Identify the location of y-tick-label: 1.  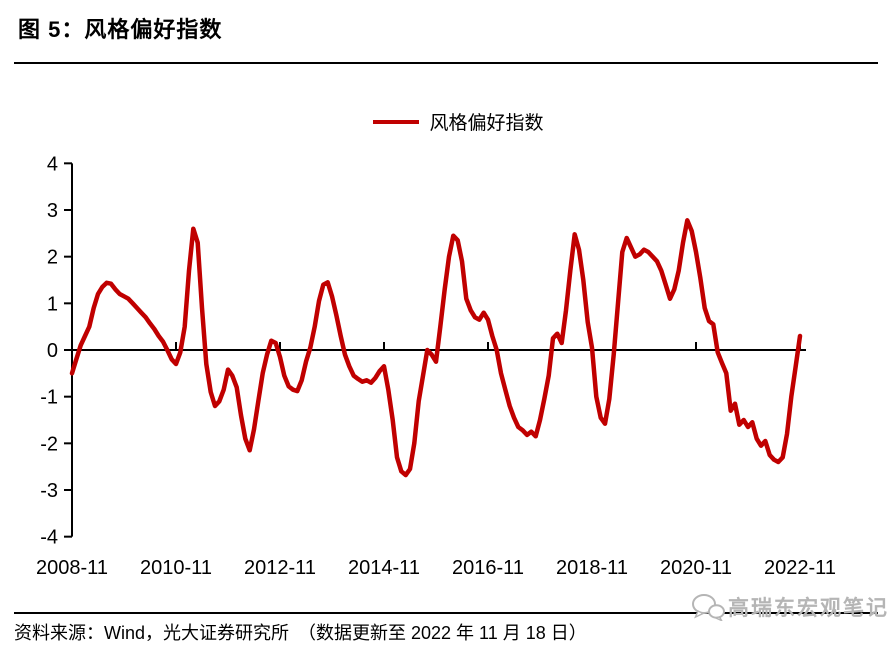
(52, 304).